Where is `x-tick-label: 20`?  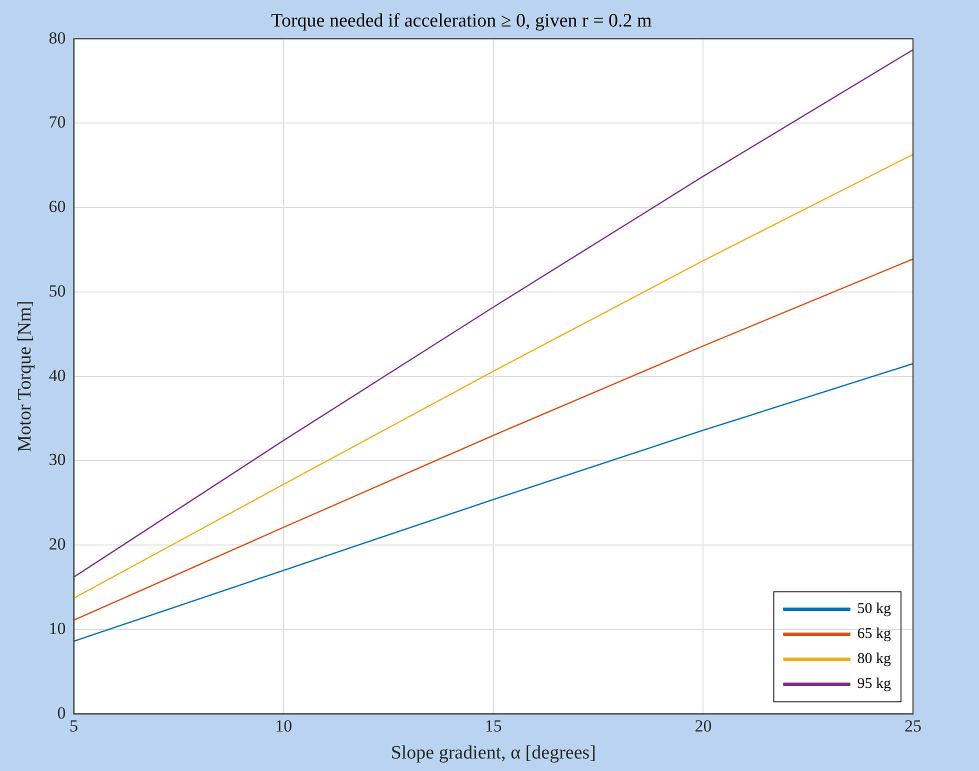 x-tick-label: 20 is located at coordinates (703, 726).